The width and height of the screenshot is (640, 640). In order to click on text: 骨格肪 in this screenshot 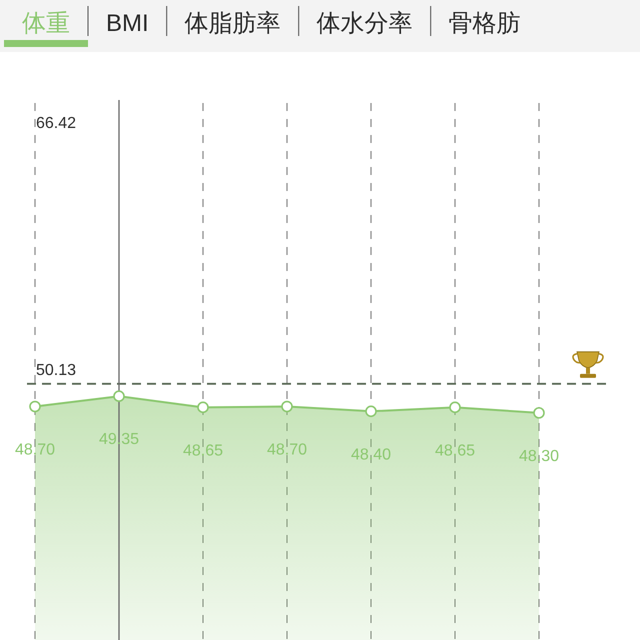, I will do `click(484, 23)`.